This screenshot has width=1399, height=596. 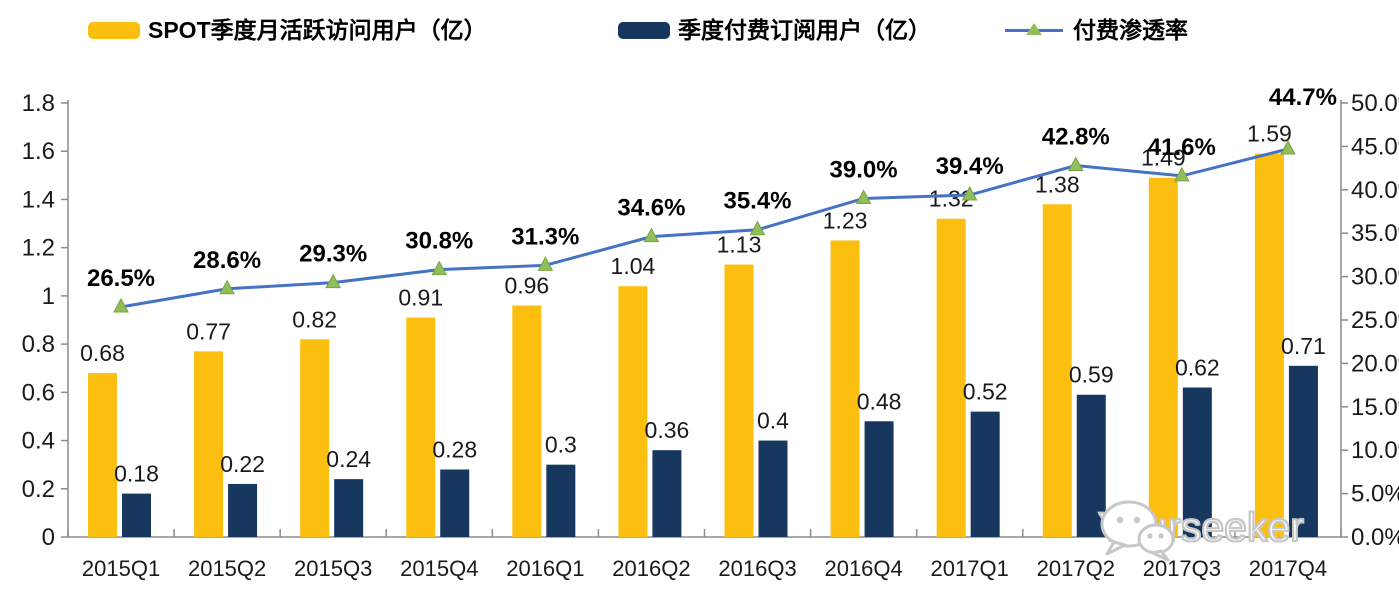 What do you see at coordinates (1303, 97) in the screenshot?
I see `line-label-2017Q4: 44.7%` at bounding box center [1303, 97].